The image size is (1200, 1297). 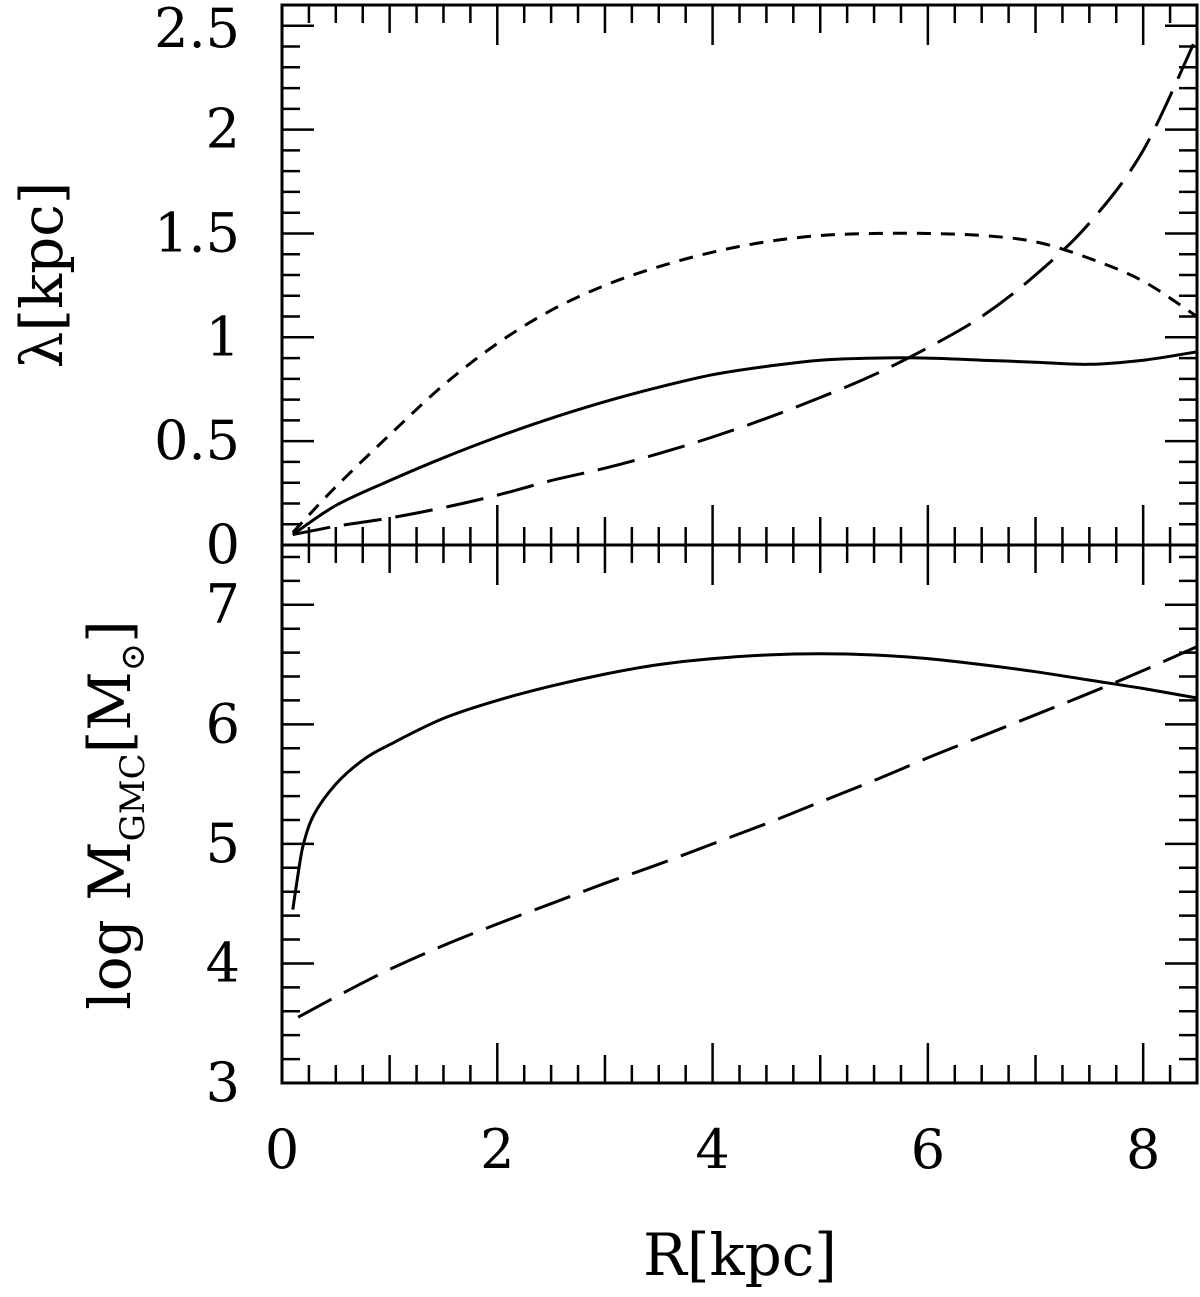 I want to click on bottom-y-title-unit-subscript: ⊙, so click(x=133, y=657).